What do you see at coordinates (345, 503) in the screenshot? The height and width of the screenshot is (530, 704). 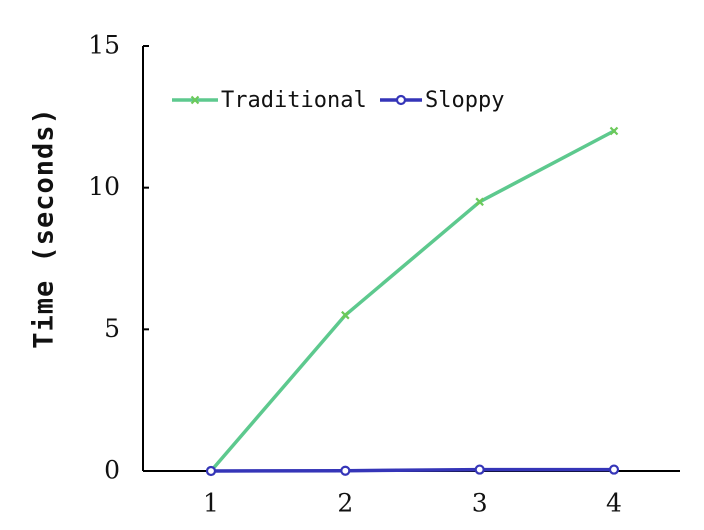 I see `x-tick-label: 2` at bounding box center [345, 503].